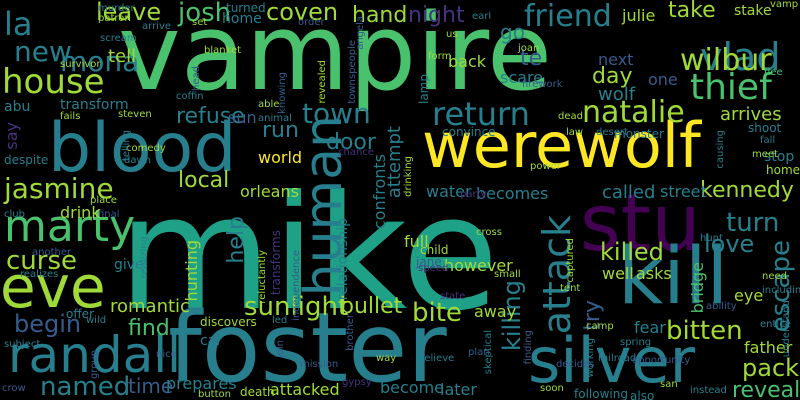  What do you see at coordinates (343, 259) in the screenshot?
I see `word-relationship: relationship` at bounding box center [343, 259].